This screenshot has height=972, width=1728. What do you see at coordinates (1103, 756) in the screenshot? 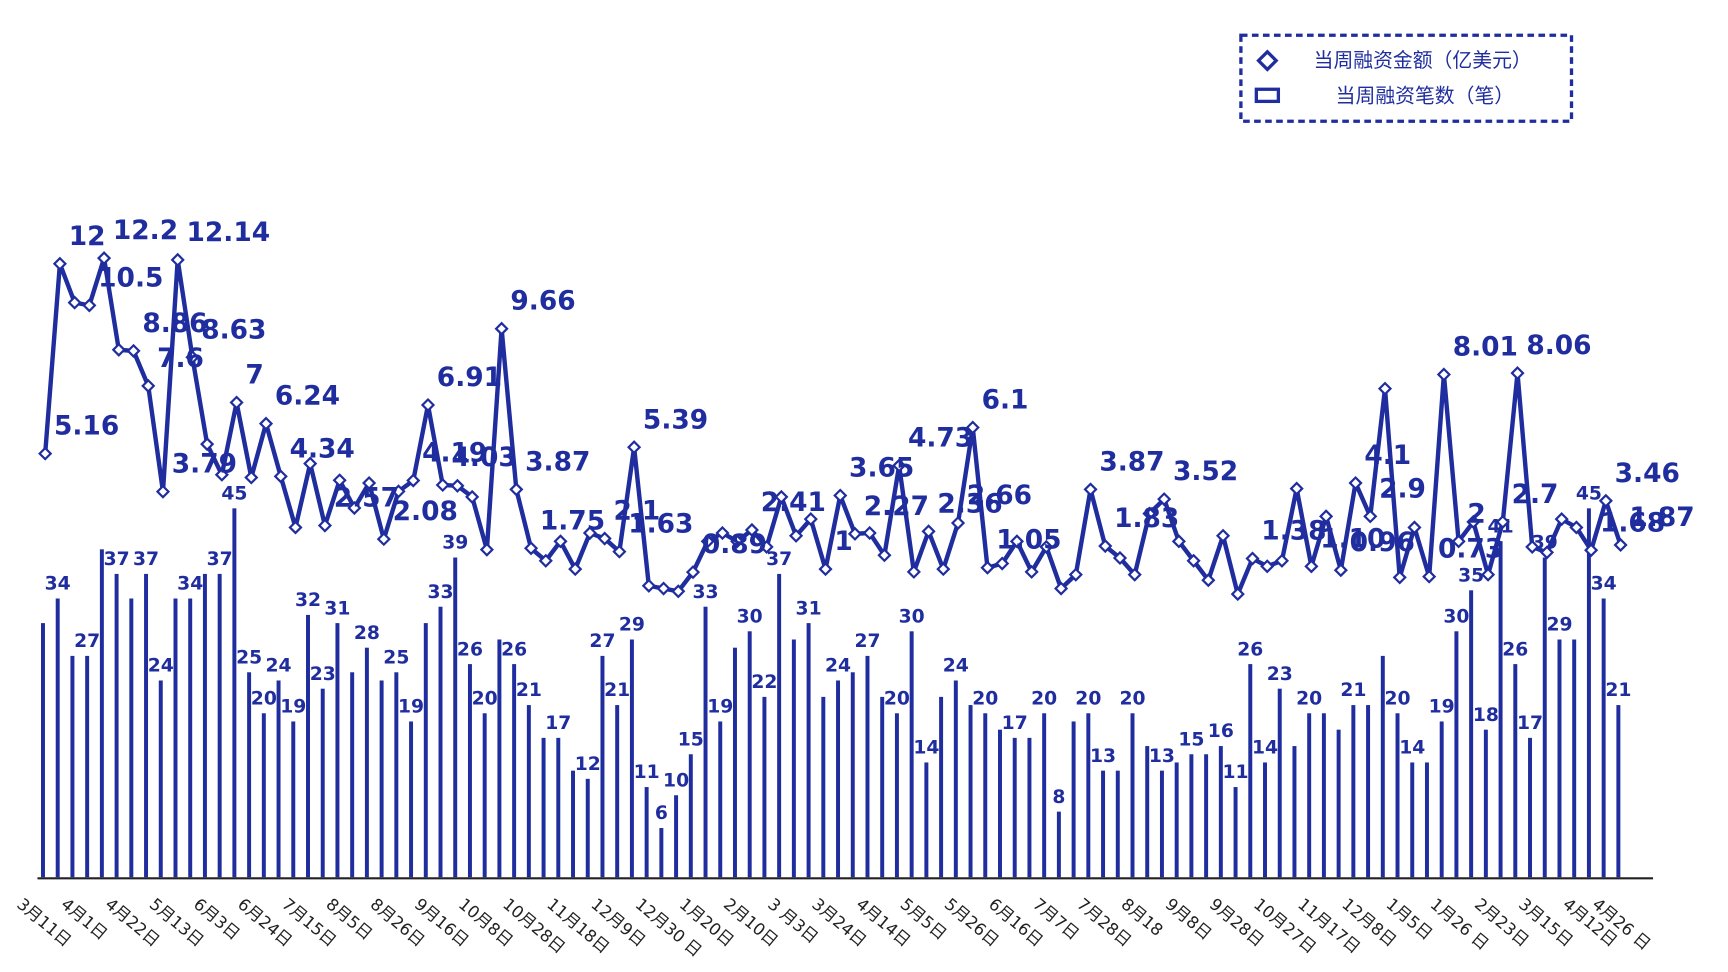
I see `bar-label: 13` at bounding box center [1103, 756].